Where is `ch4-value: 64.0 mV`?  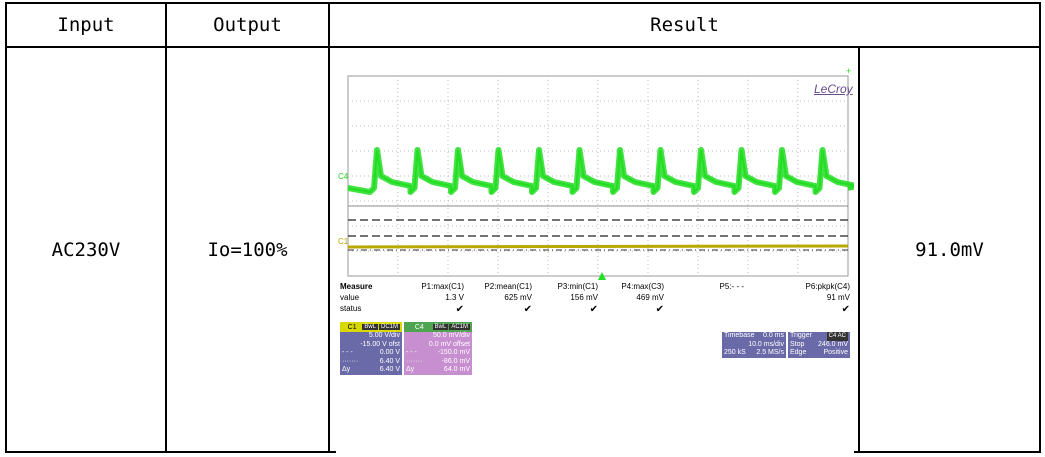 ch4-value: 64.0 mV is located at coordinates (456, 369).